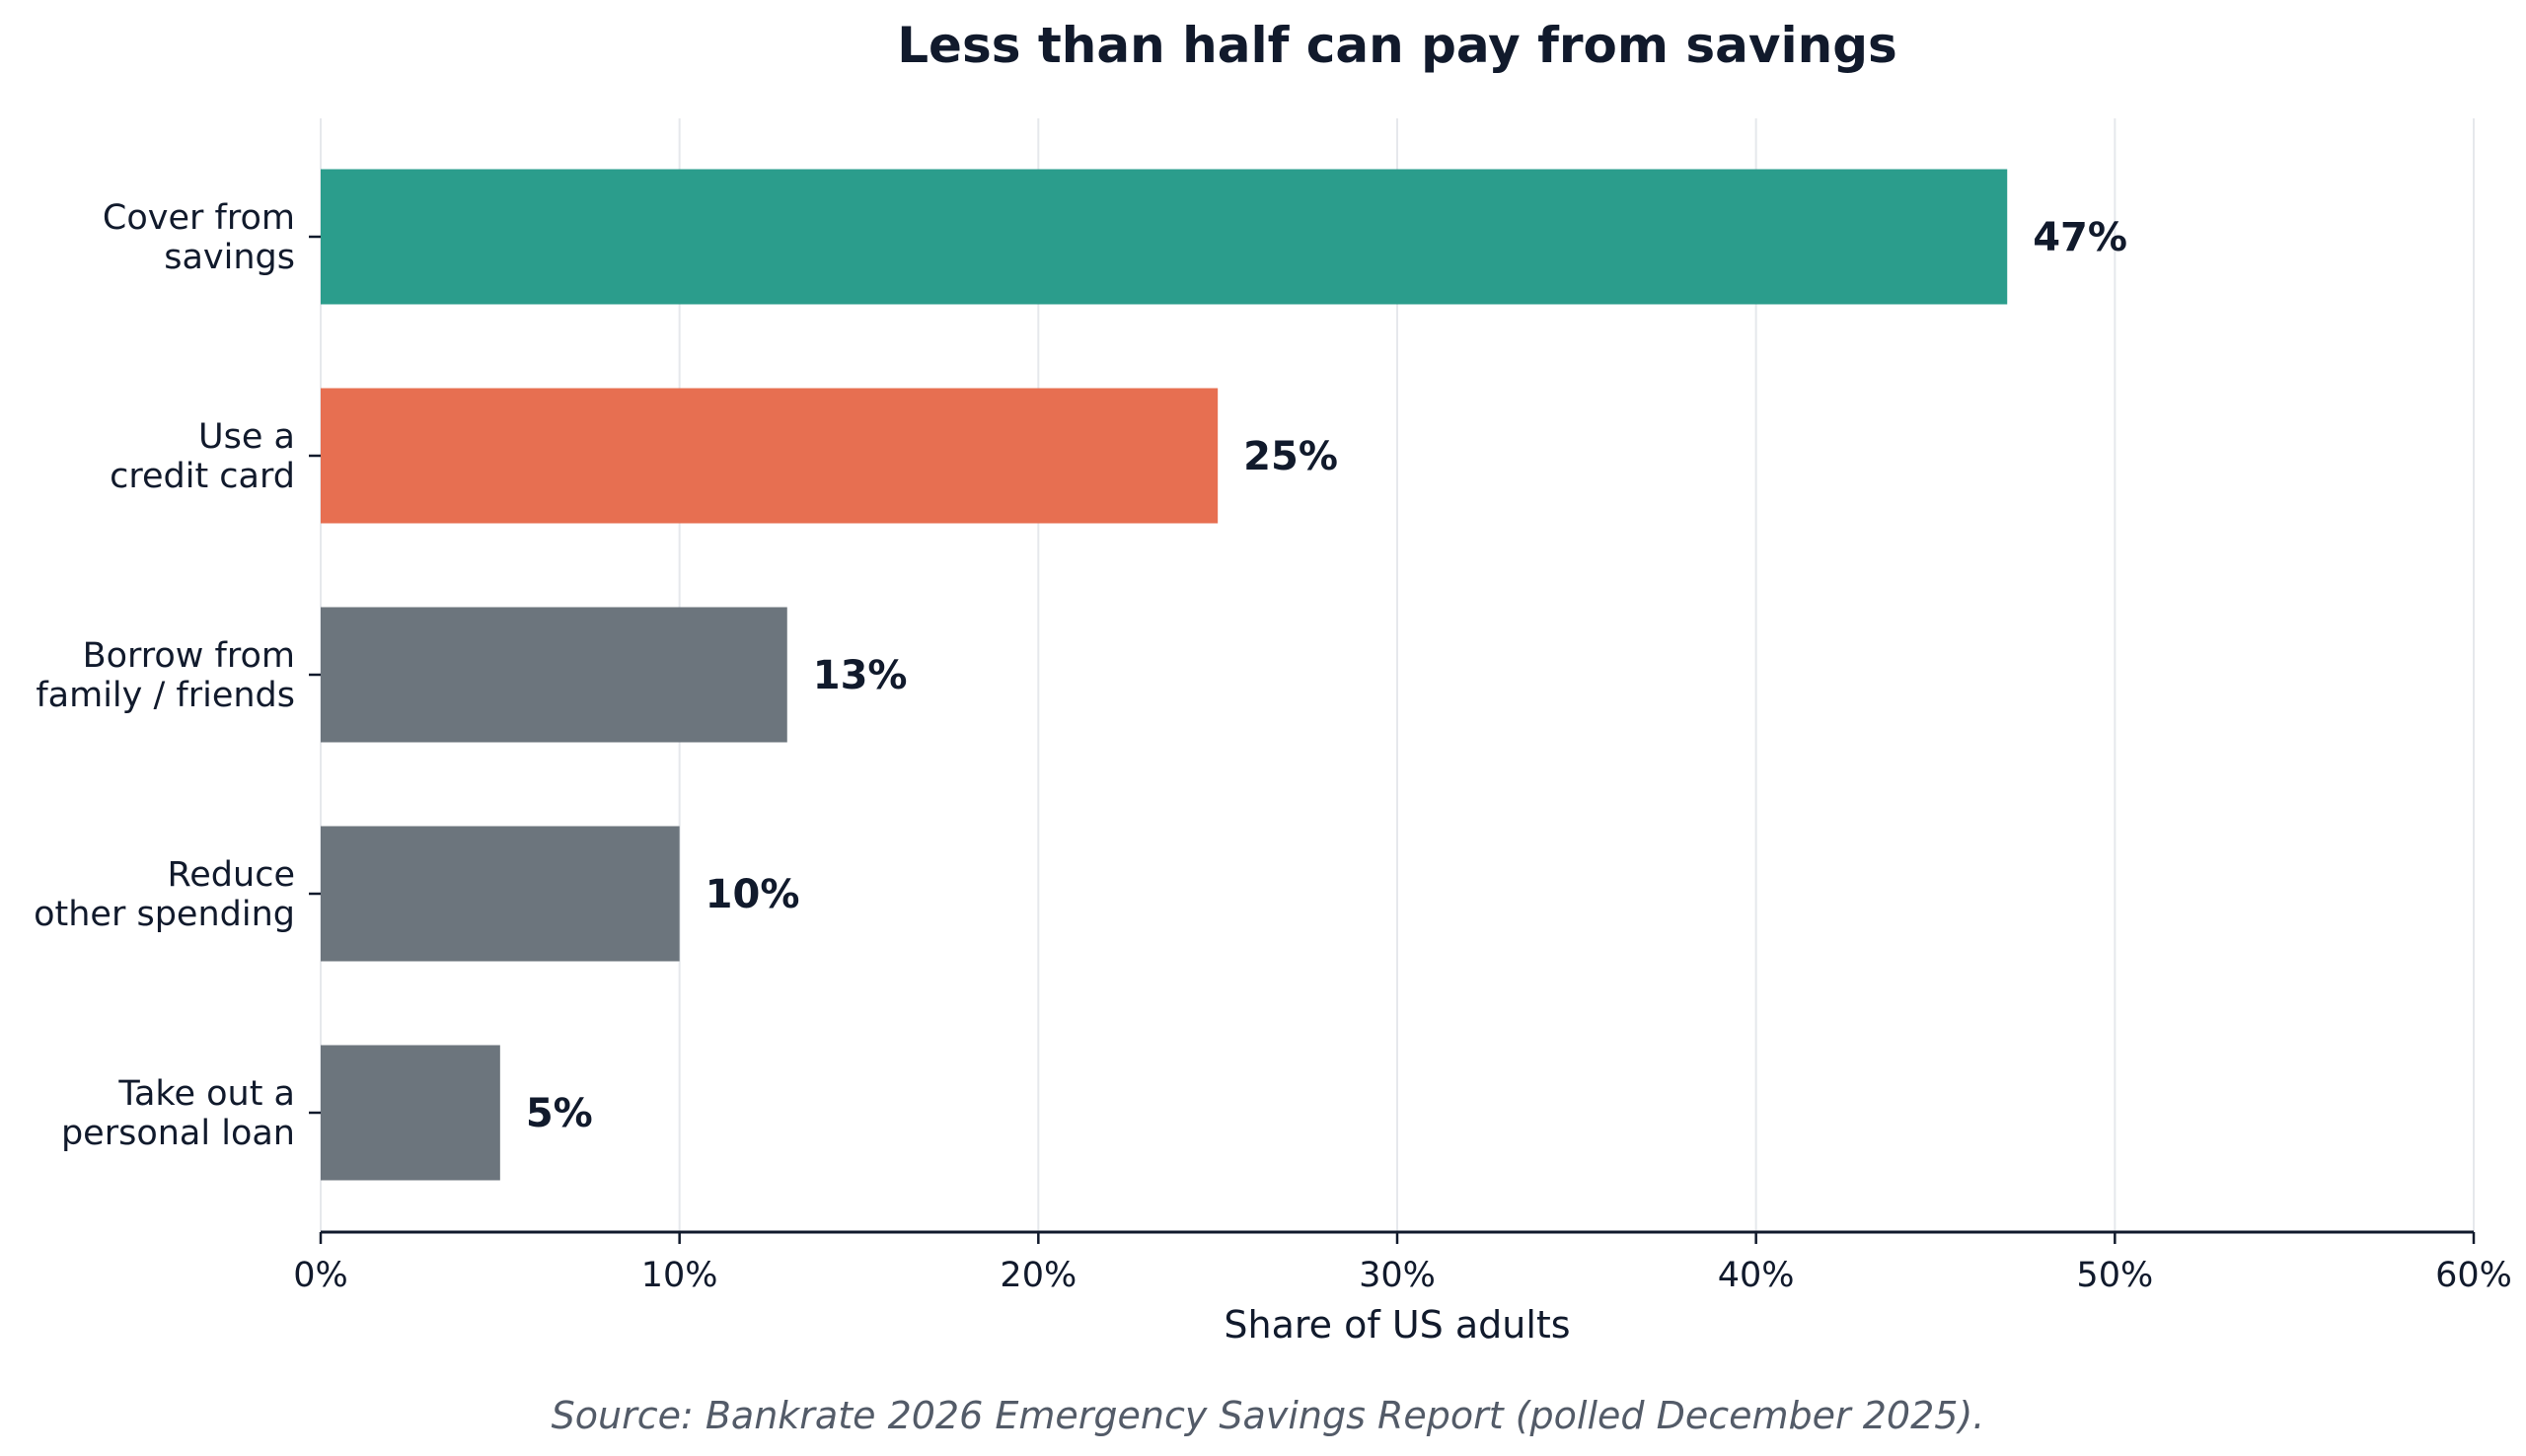 The height and width of the screenshot is (1456, 2526). Describe the element at coordinates (1397, 1275) in the screenshot. I see `x-tick-label: 30%` at that location.